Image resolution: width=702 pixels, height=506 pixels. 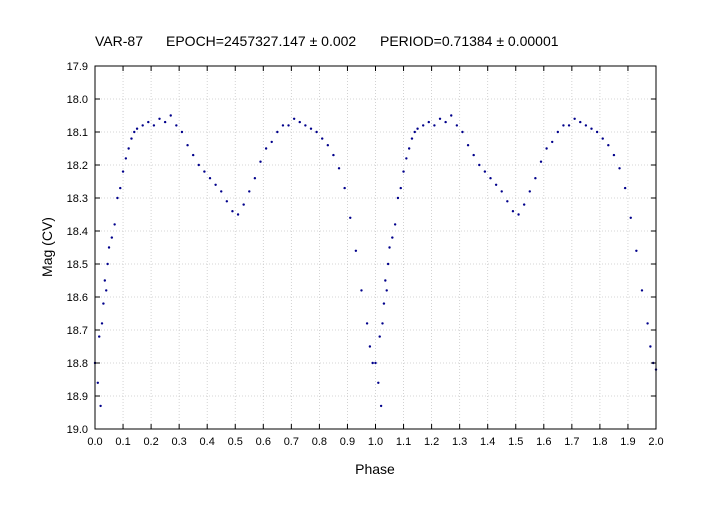 I want to click on x-tick-label: 1.6, so click(x=543, y=442).